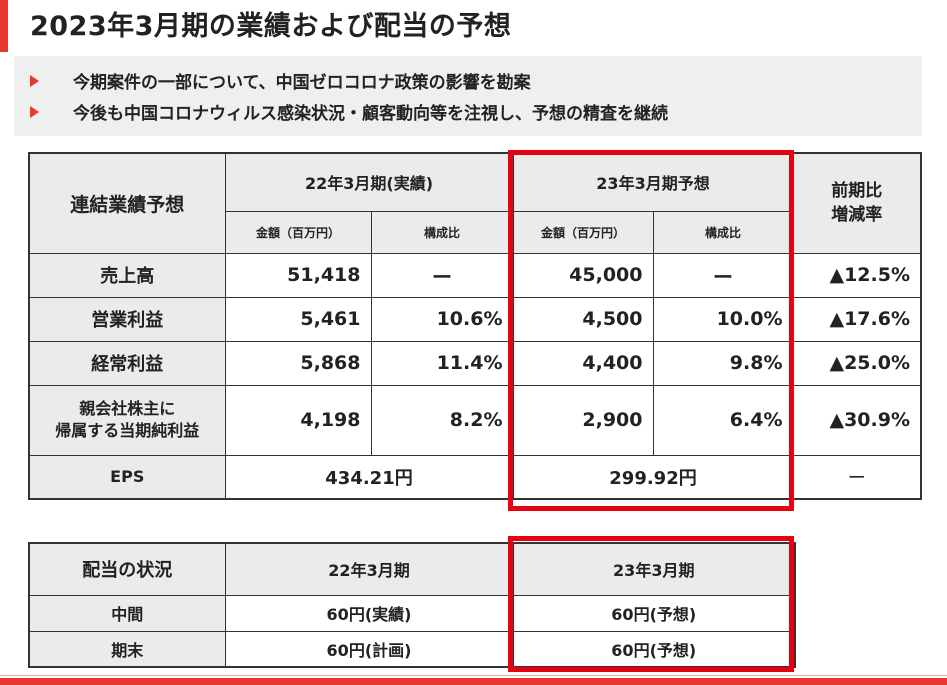 The width and height of the screenshot is (947, 685). I want to click on title-accent-bar, so click(4, 26).